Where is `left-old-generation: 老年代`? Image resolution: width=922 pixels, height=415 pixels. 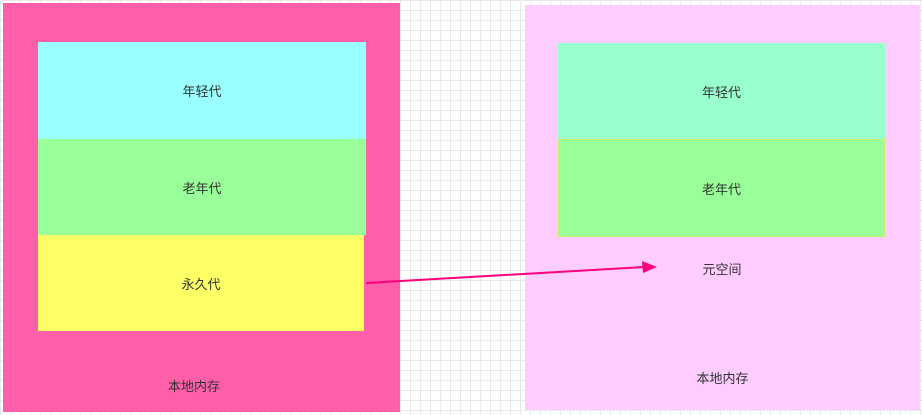
left-old-generation: 老年代 is located at coordinates (202, 187).